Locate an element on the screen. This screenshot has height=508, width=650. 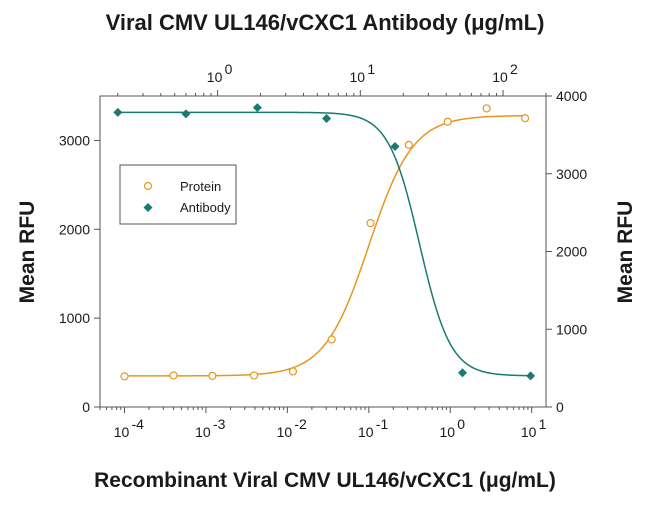
y-axis-label-right: Mean RFU is located at coordinates (625, 252).